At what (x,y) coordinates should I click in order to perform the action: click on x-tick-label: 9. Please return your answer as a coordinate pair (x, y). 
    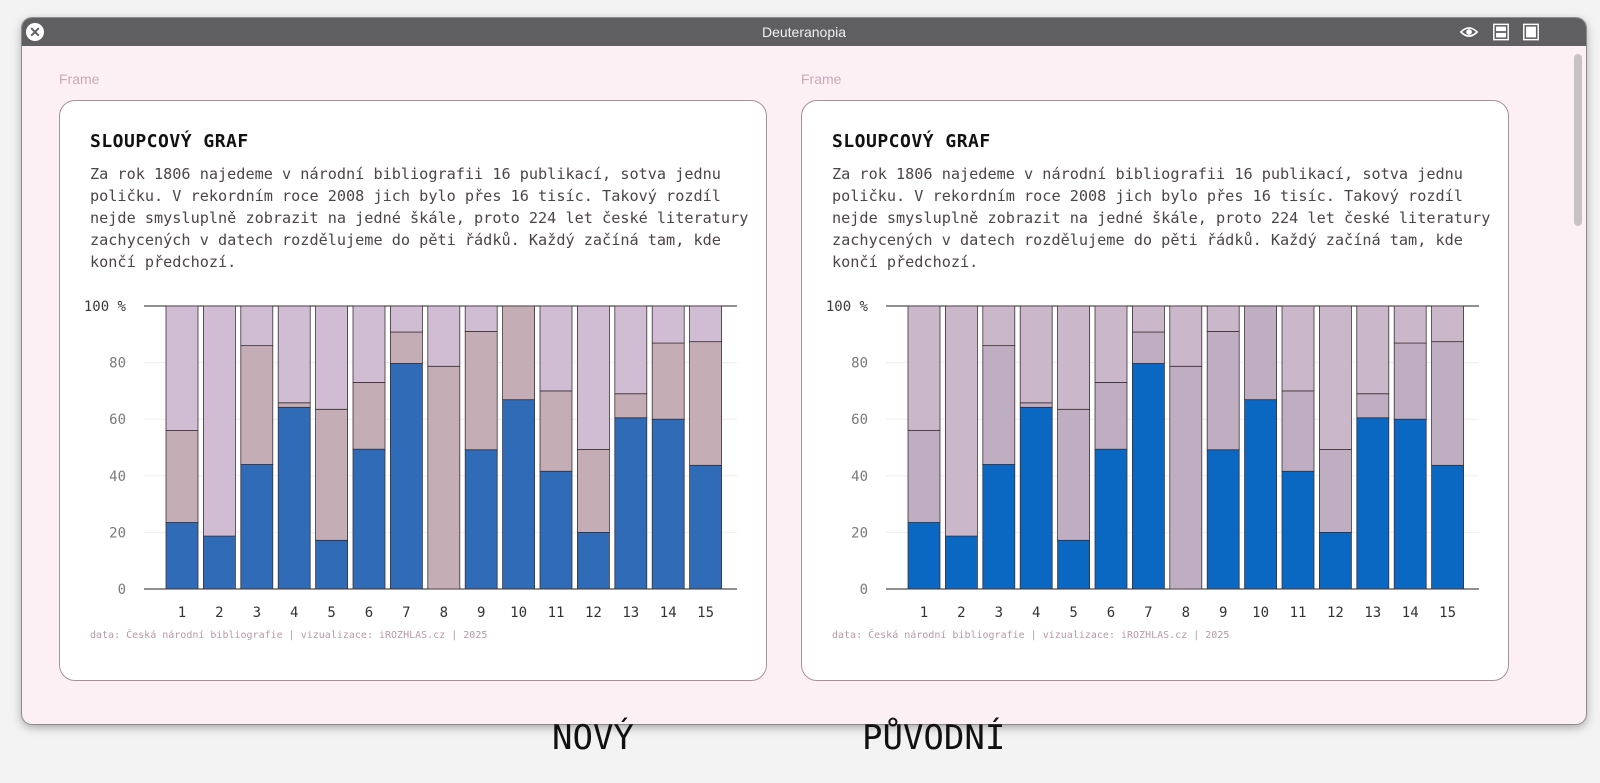
    Looking at the image, I should click on (481, 613).